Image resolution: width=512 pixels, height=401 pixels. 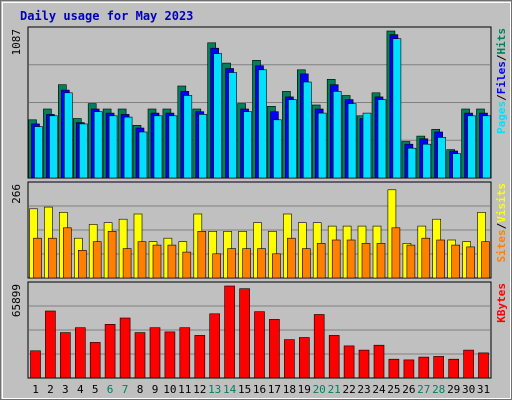 I want to click on legend-item: Visits, so click(x=501, y=203).